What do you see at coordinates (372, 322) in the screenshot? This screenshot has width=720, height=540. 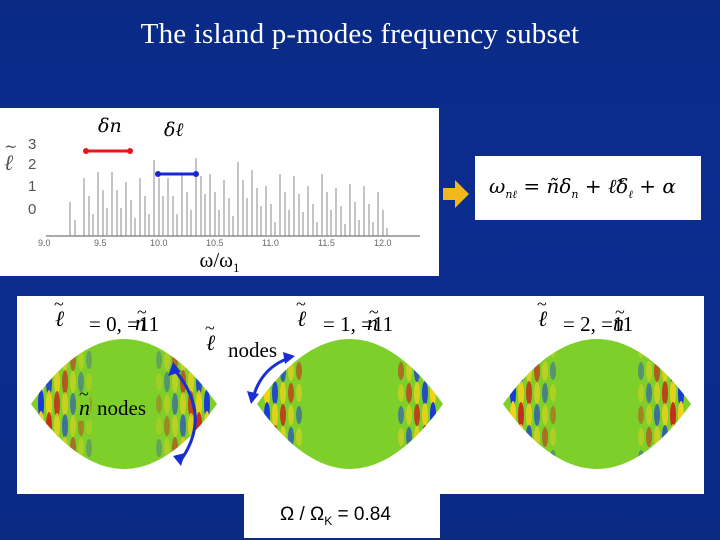 I see `n-symbol-2: n` at bounding box center [372, 322].